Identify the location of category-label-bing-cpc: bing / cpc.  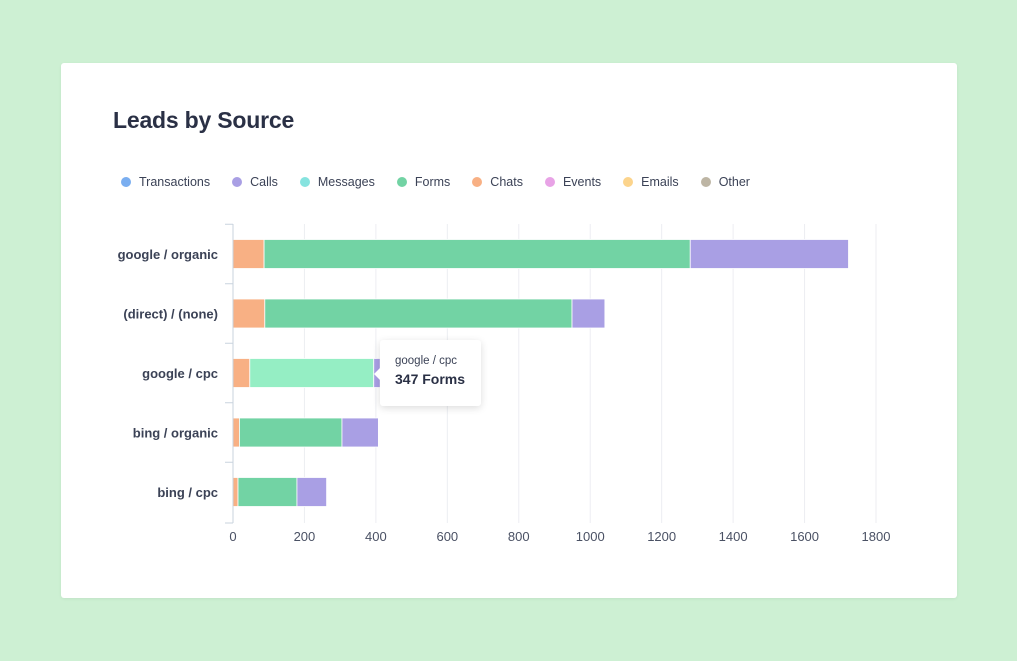
(187, 492).